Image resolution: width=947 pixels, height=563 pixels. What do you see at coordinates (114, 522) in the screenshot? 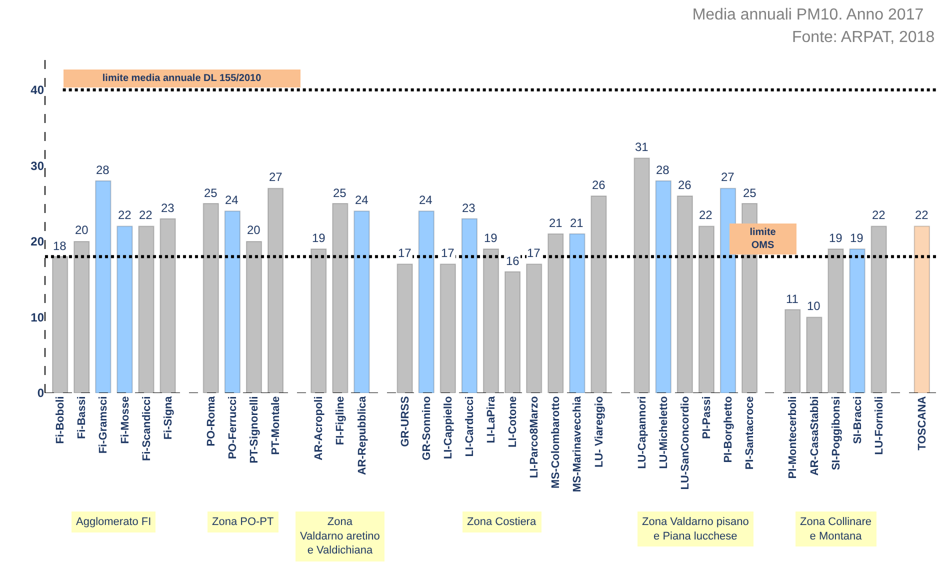
I see `text: Agglomerato FI` at bounding box center [114, 522].